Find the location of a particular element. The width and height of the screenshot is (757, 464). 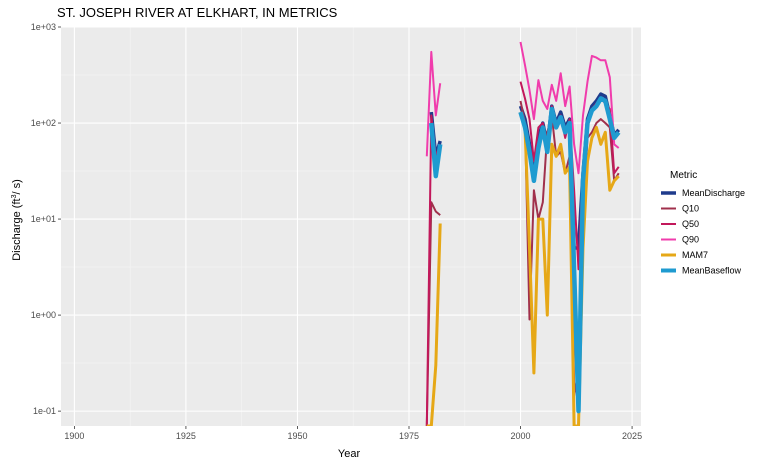

series-line-mam7 is located at coordinates (434, 324).